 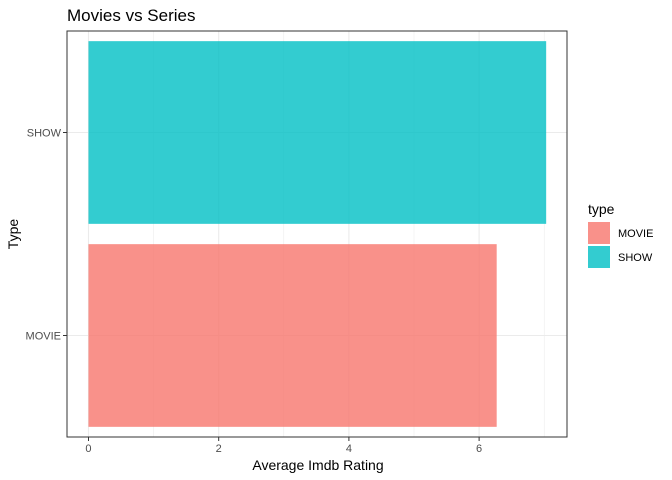 What do you see at coordinates (601, 209) in the screenshot?
I see `legend-title: type` at bounding box center [601, 209].